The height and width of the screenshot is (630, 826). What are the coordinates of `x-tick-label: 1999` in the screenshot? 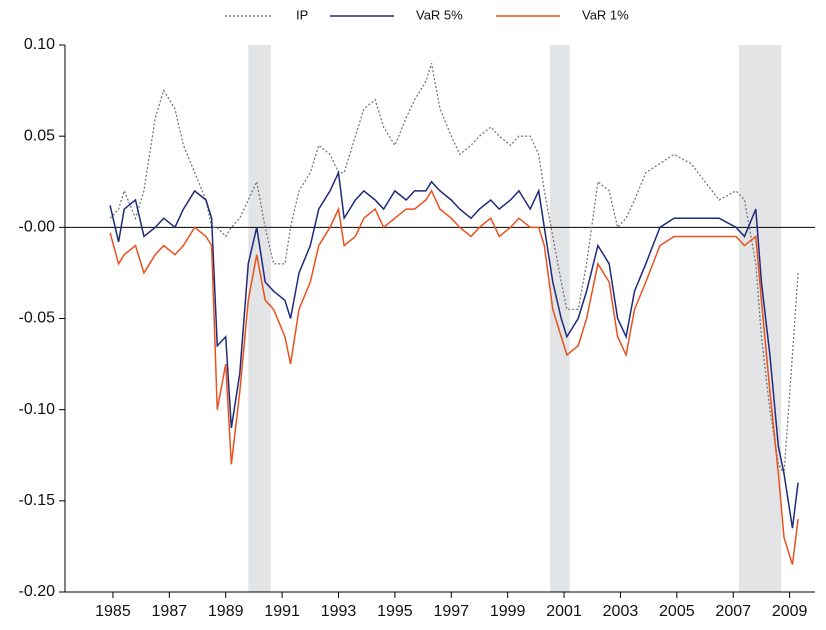 It's located at (508, 611).